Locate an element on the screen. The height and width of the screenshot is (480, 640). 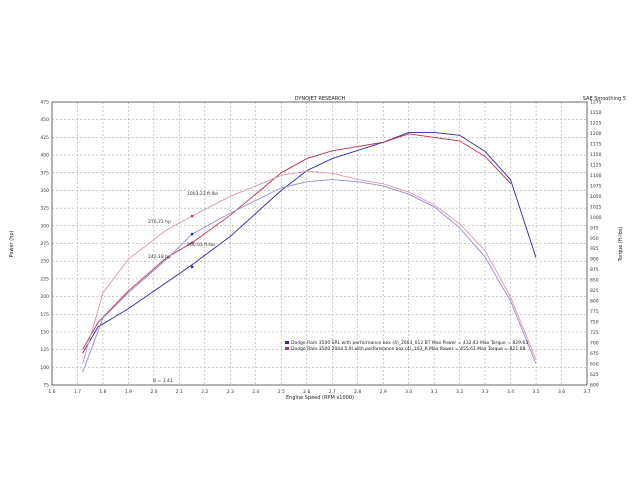
y-right-tick-label: 775 is located at coordinates (594, 312).